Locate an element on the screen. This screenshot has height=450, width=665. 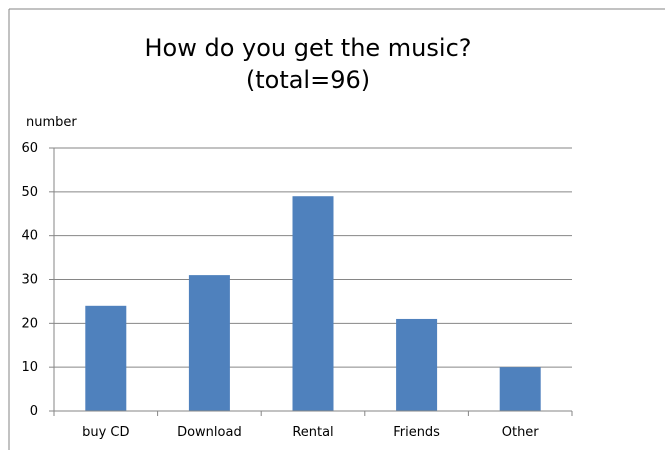
y-tick-label: 30 is located at coordinates (29, 280).